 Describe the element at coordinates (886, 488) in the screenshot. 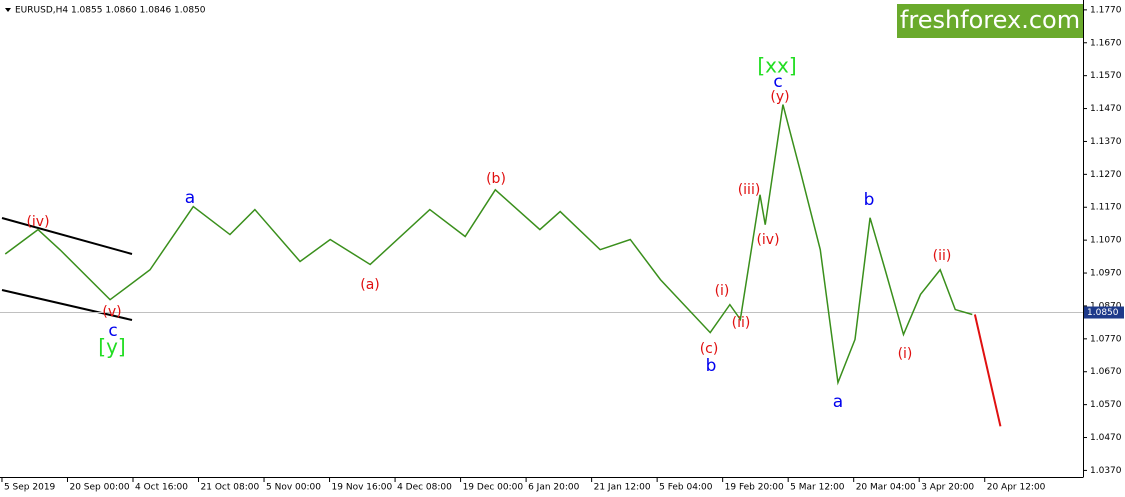

I see `x-tick-label: 20 Mar 04:00` at that location.